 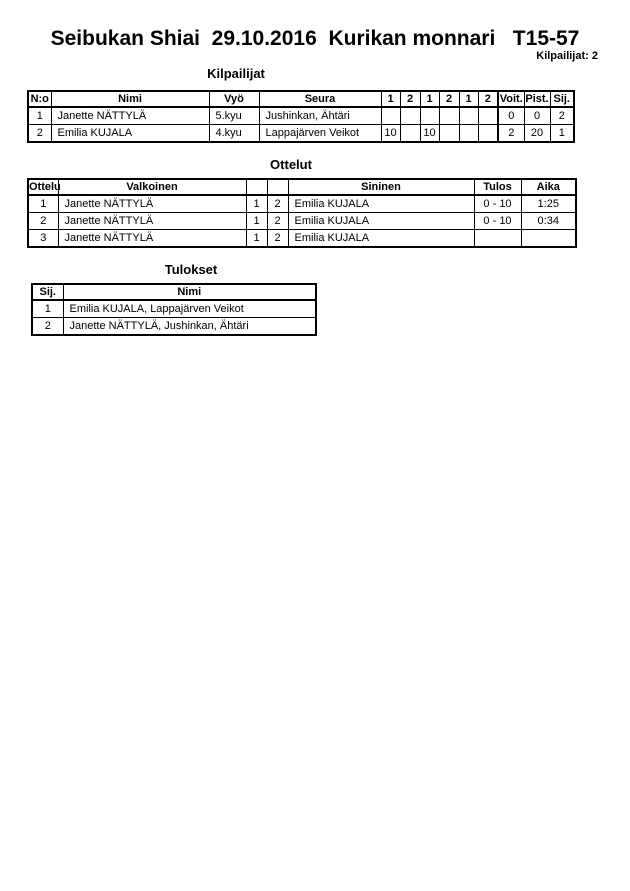 I want to click on match-no: 3, so click(x=43, y=238).